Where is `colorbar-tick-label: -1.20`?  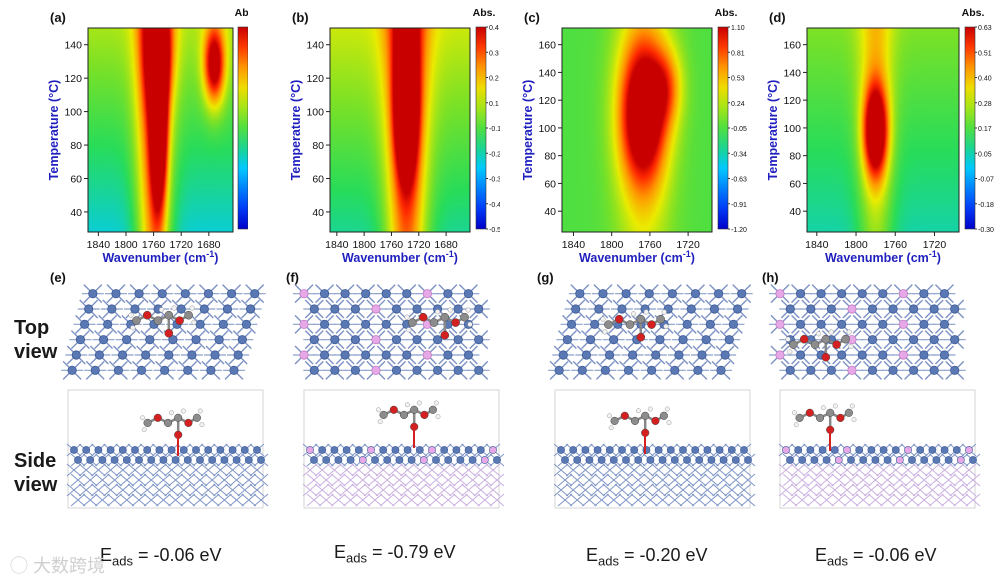 colorbar-tick-label: -1.20 is located at coordinates (739, 230).